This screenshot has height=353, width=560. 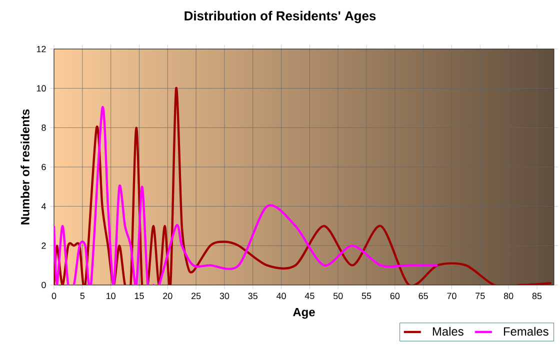 I want to click on x-tick-label: 0, so click(x=54, y=296).